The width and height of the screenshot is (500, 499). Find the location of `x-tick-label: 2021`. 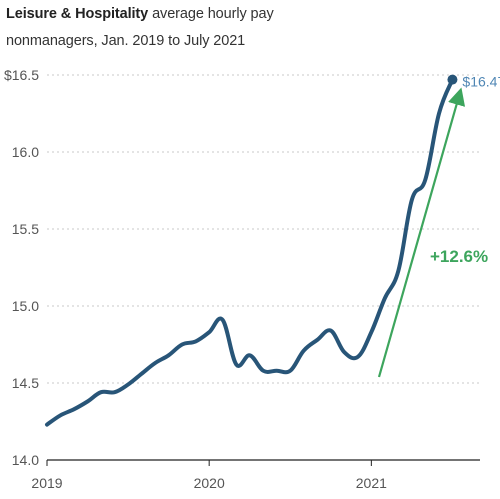

x-tick-label: 2021 is located at coordinates (371, 483).